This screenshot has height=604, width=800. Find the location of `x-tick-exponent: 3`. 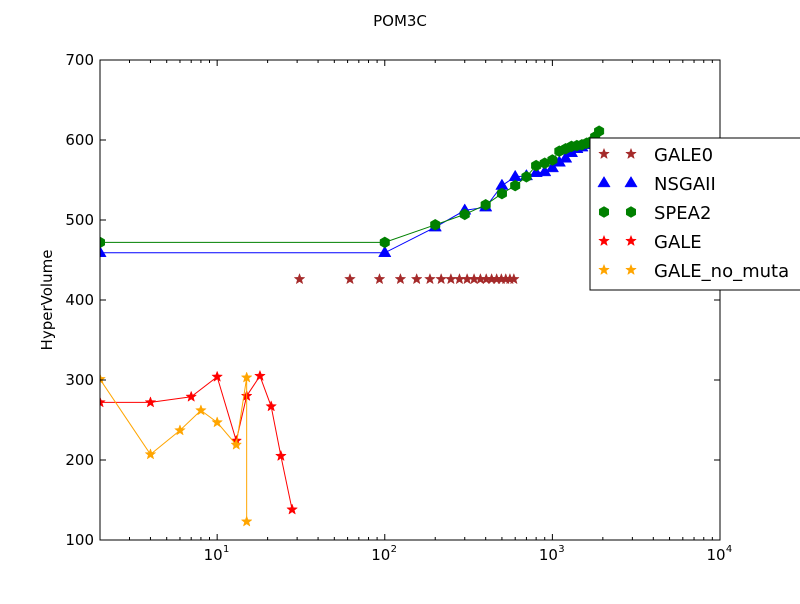

x-tick-exponent: 3 is located at coordinates (561, 549).